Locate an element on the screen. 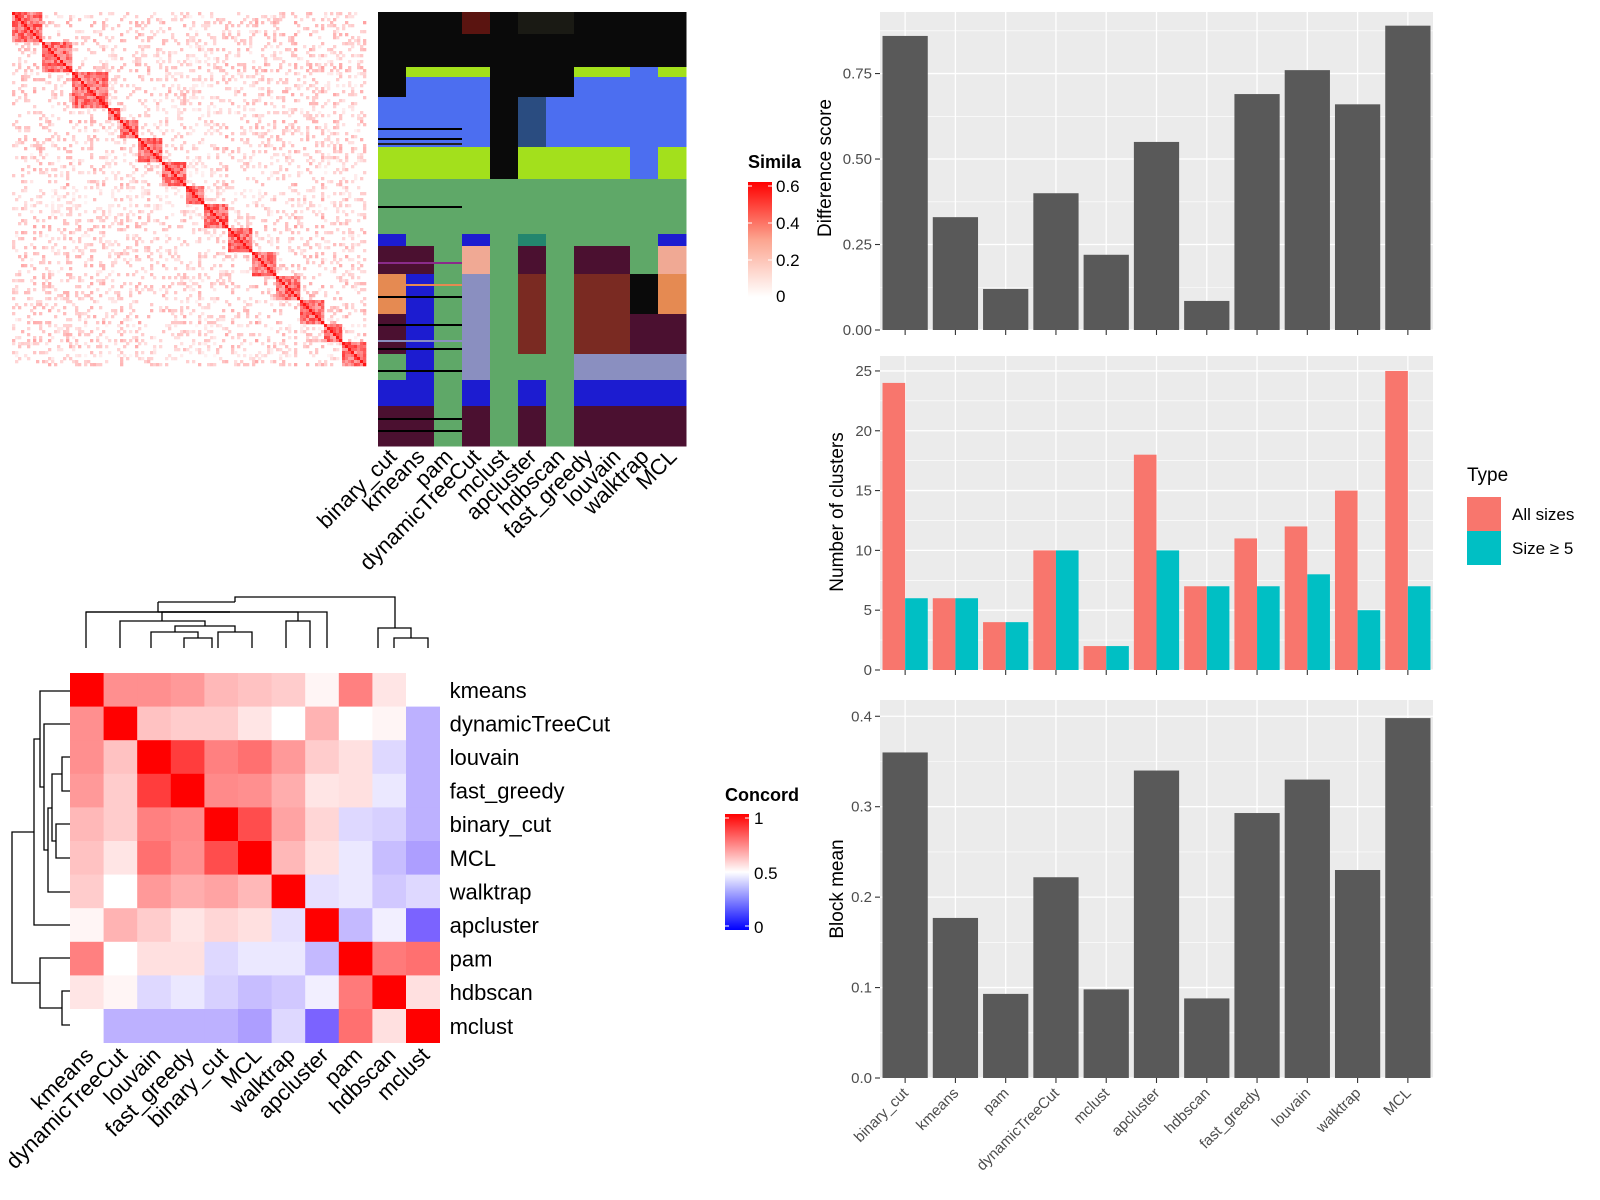 This screenshot has height=1200, width=1600. membership-stripe is located at coordinates (420, 341).